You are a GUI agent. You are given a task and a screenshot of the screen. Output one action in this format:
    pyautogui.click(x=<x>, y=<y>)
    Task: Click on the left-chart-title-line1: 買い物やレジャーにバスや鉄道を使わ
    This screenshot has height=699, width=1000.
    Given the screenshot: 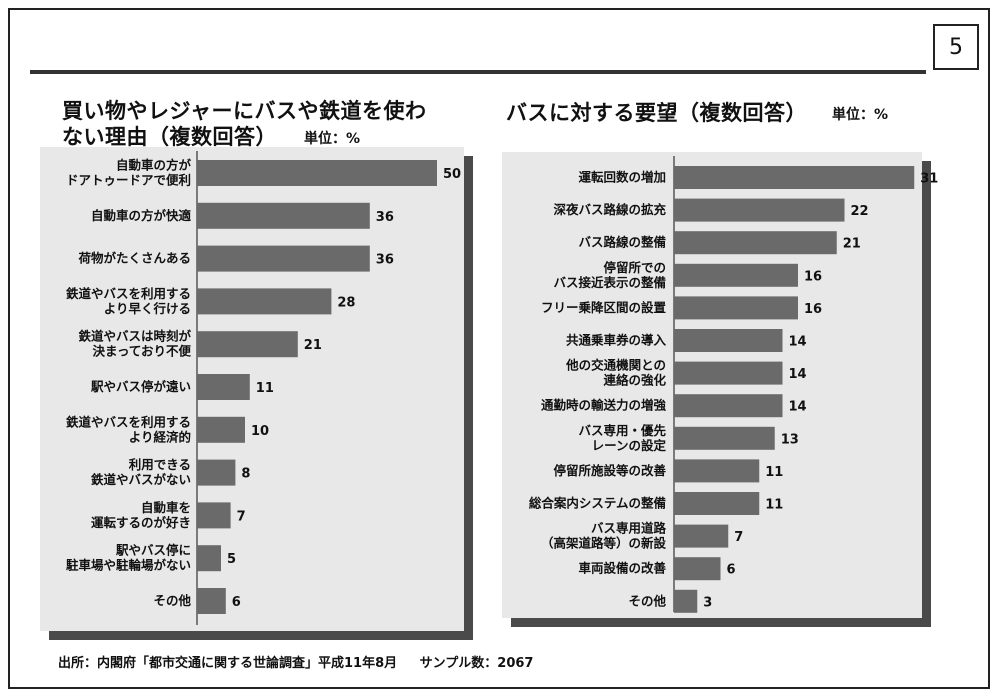 What is the action you would take?
    pyautogui.click(x=244, y=111)
    